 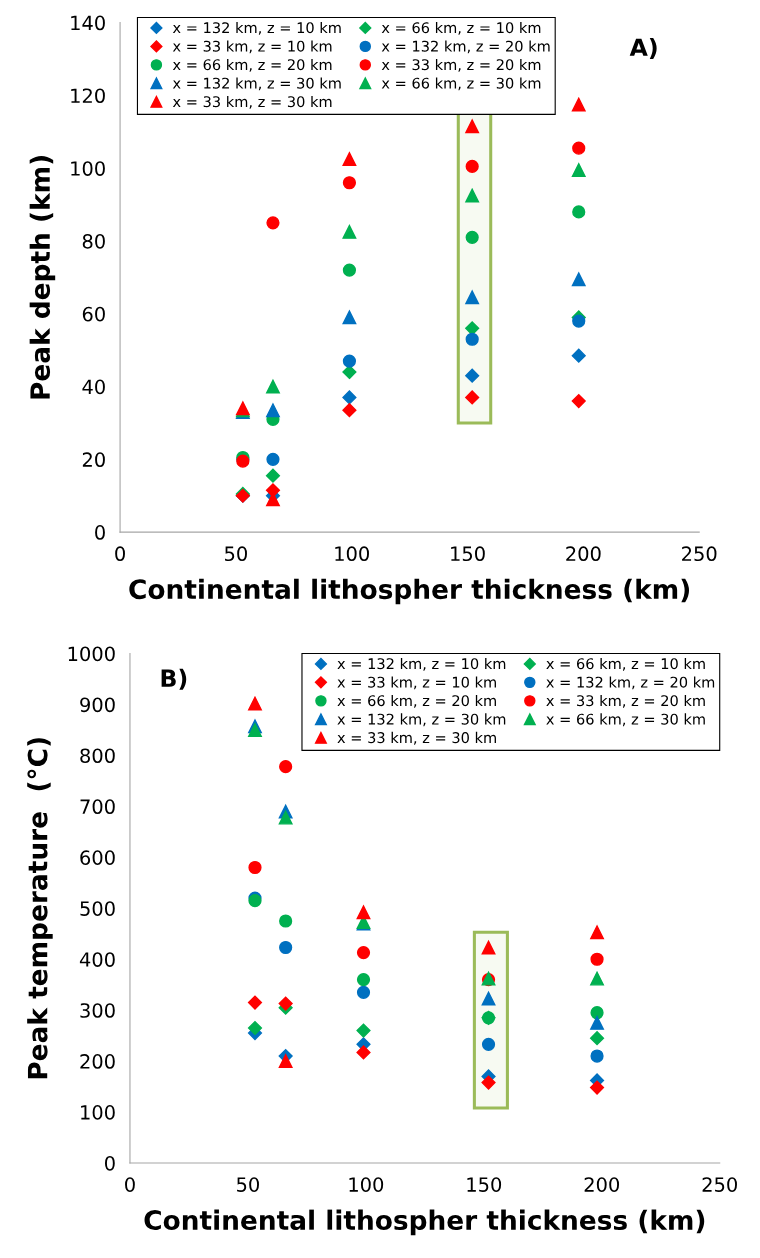 What do you see at coordinates (42, 277) in the screenshot?
I see `y-axis-title: Peak depth (km)` at bounding box center [42, 277].